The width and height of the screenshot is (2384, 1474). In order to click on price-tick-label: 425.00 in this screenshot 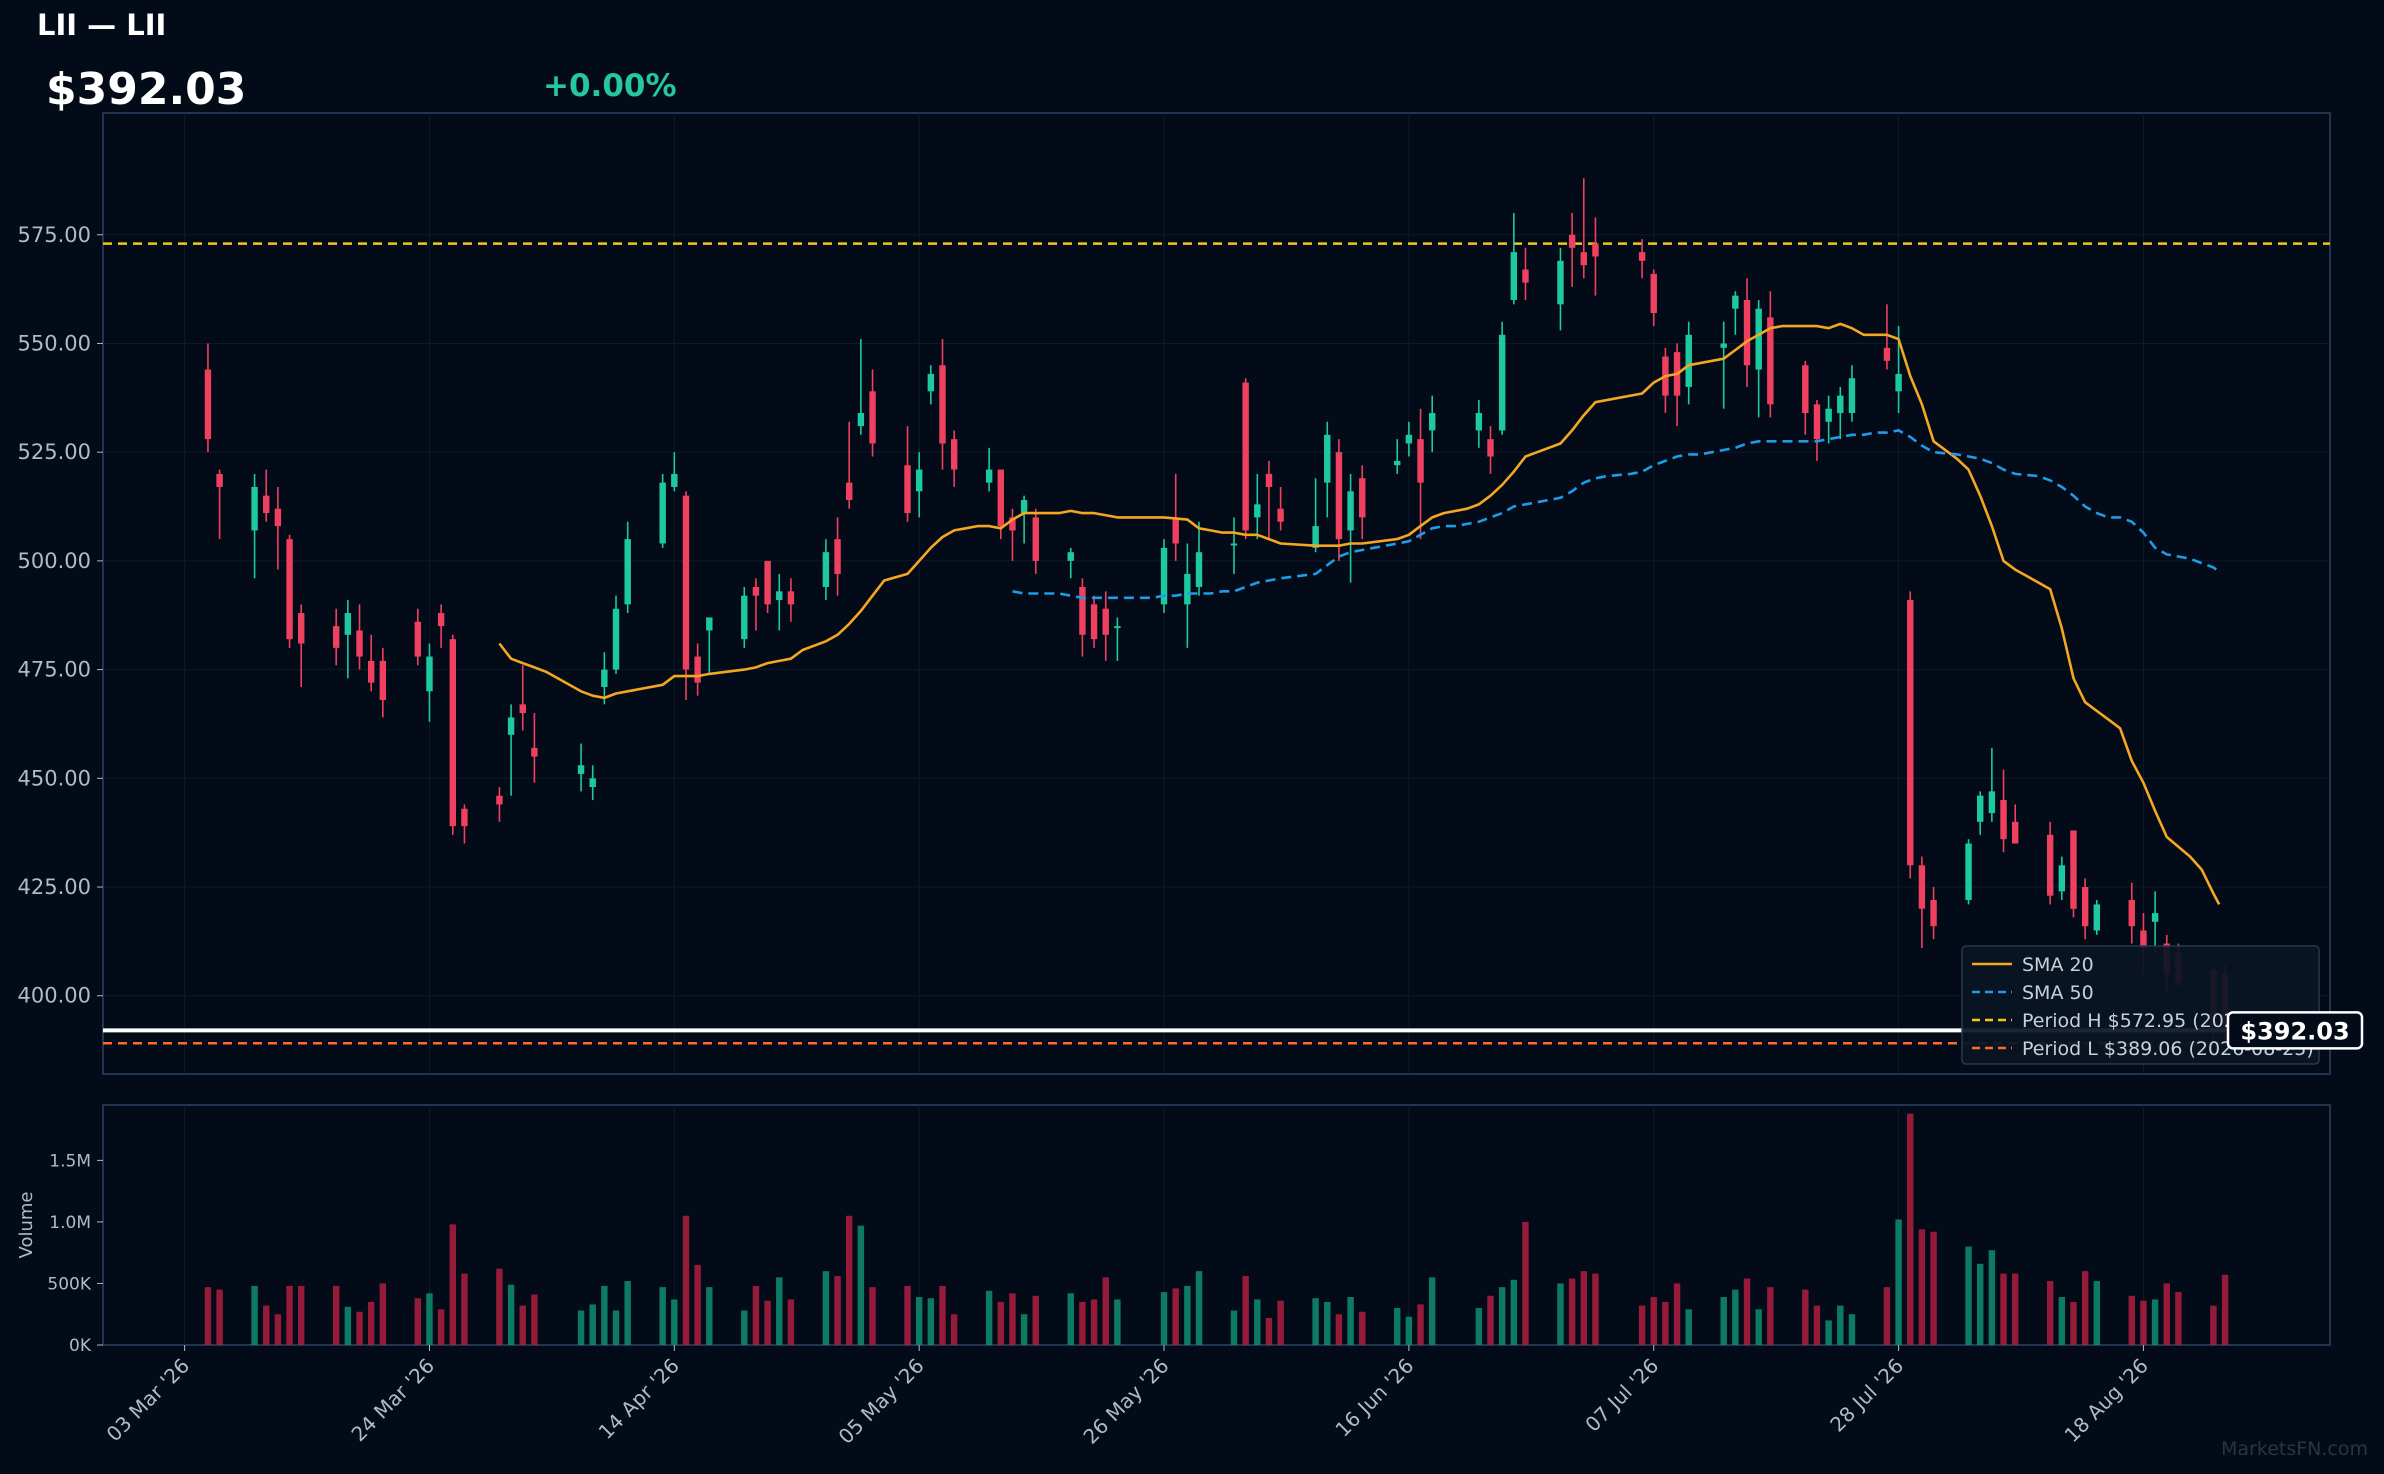, I will do `click(54, 887)`.